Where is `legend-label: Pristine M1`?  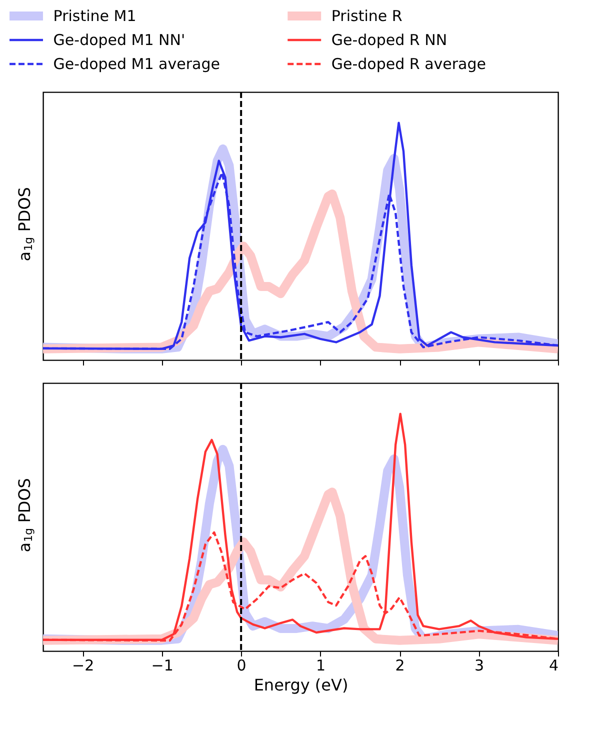
legend-label: Pristine M1 is located at coordinates (94, 16).